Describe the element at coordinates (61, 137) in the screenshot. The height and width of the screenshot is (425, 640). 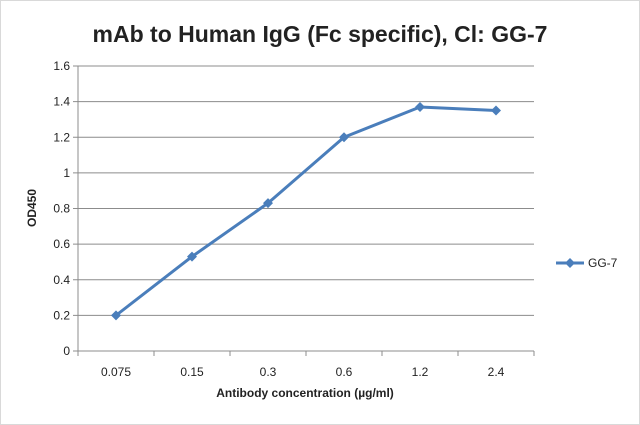
I see `y-tick-label: 1.2` at that location.